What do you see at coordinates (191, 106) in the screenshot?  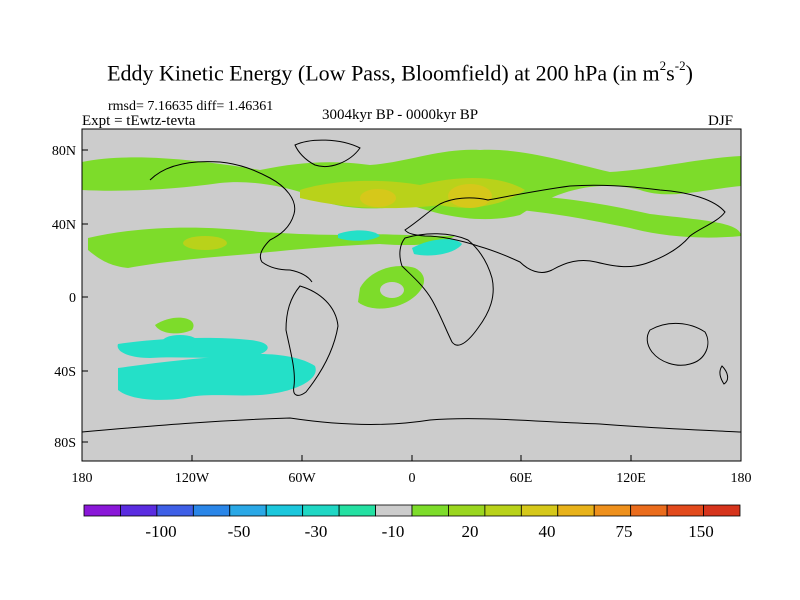 I see `stats-label: rmsd= 7.16635 diff= 1.46361` at bounding box center [191, 106].